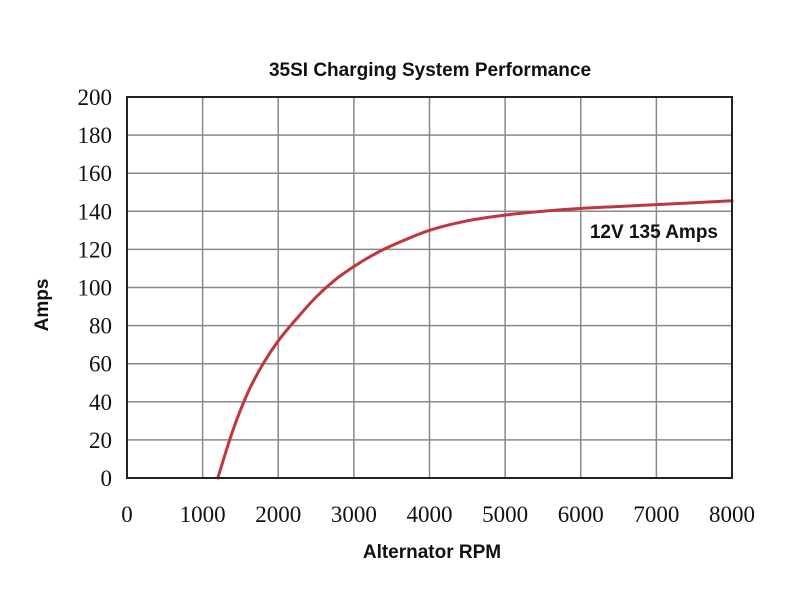 The image size is (800, 600). What do you see at coordinates (42, 305) in the screenshot?
I see `y-axis-title: Amps` at bounding box center [42, 305].